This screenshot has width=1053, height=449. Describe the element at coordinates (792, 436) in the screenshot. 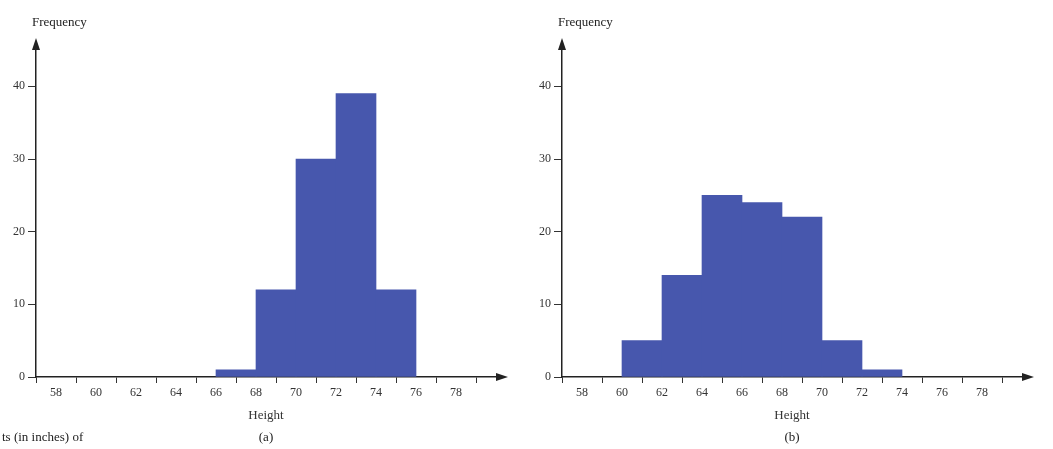

I see `text: (b)` at that location.